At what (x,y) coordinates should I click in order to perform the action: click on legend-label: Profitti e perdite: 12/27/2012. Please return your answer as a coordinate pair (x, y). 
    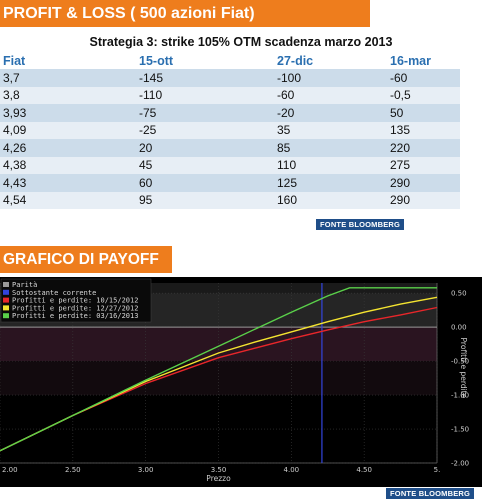
    Looking at the image, I should click on (75, 308).